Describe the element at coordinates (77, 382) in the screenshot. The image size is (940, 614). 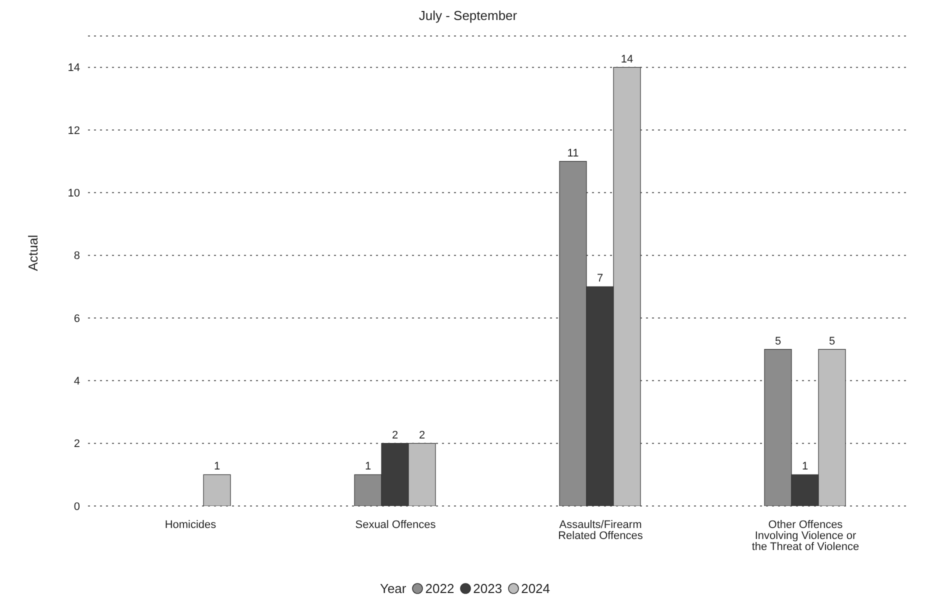
I see `y-tick-label: 4` at that location.